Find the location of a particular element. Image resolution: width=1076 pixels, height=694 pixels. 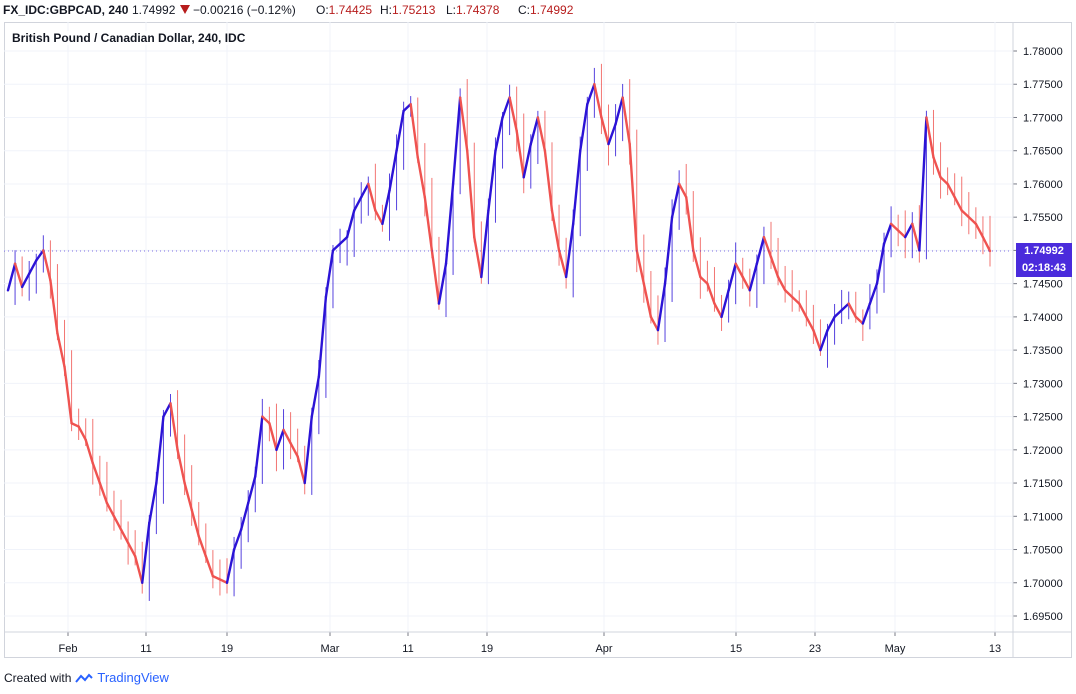

x-tick-label: 15 is located at coordinates (736, 649).